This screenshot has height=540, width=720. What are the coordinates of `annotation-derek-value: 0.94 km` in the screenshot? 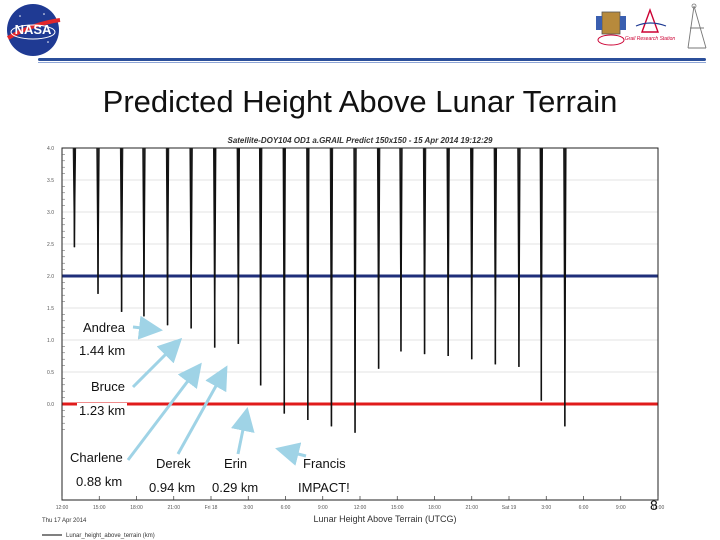 It's located at (172, 487).